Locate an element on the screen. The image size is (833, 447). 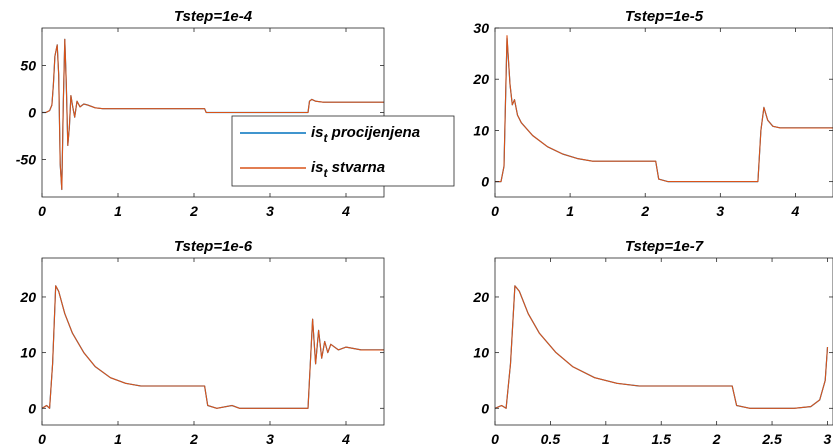
y-tick-label: 50 is located at coordinates (28, 66).